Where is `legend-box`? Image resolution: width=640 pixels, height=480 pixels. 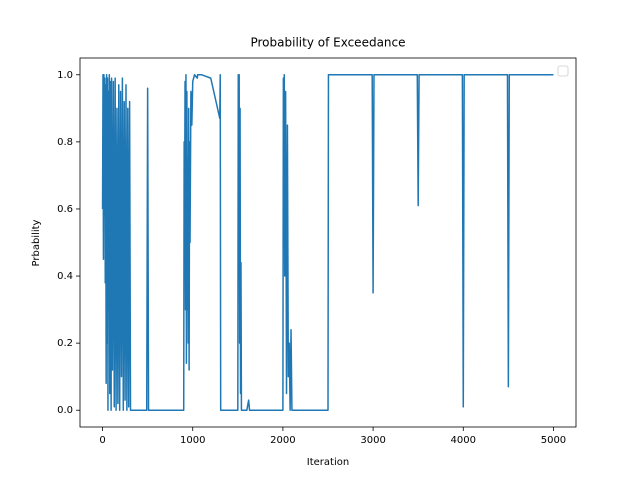
legend-box is located at coordinates (563, 71).